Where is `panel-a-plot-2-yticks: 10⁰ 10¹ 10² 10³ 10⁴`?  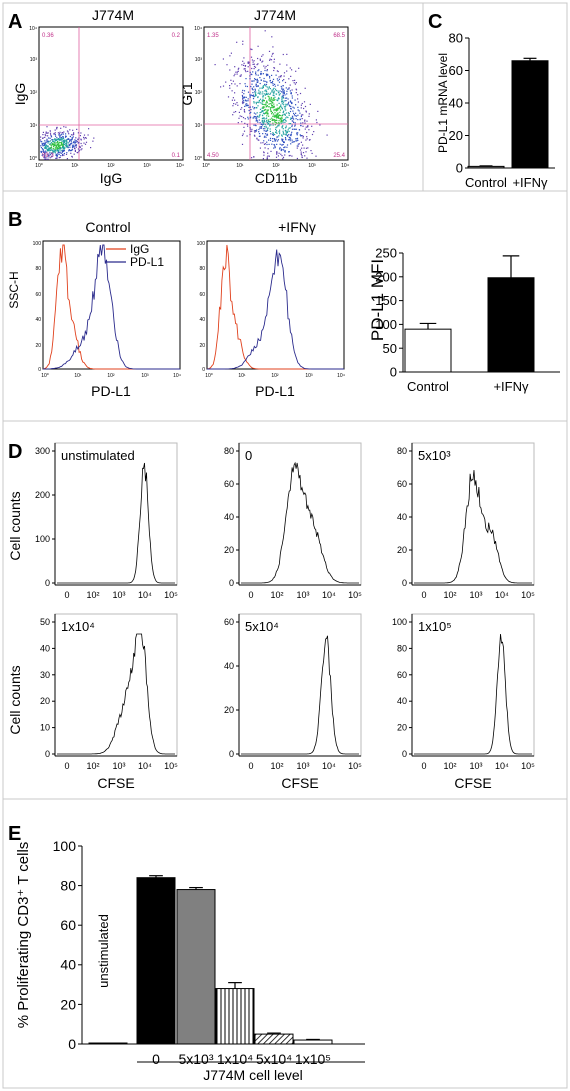 panel-a-plot-2-yticks: 10⁰ 10¹ 10² 10³ 10⁴ is located at coordinates (198, 94).